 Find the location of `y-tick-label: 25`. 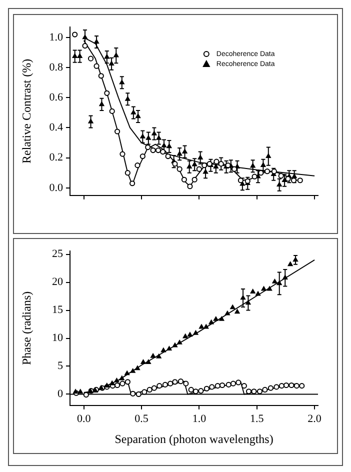

y-tick-label: 25 is located at coordinates (58, 254).